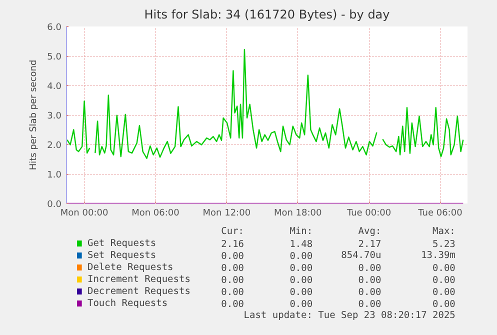 This screenshot has height=335, width=497. What do you see at coordinates (54, 87) in the screenshot?
I see `y-tick-label: 4.0` at bounding box center [54, 87].